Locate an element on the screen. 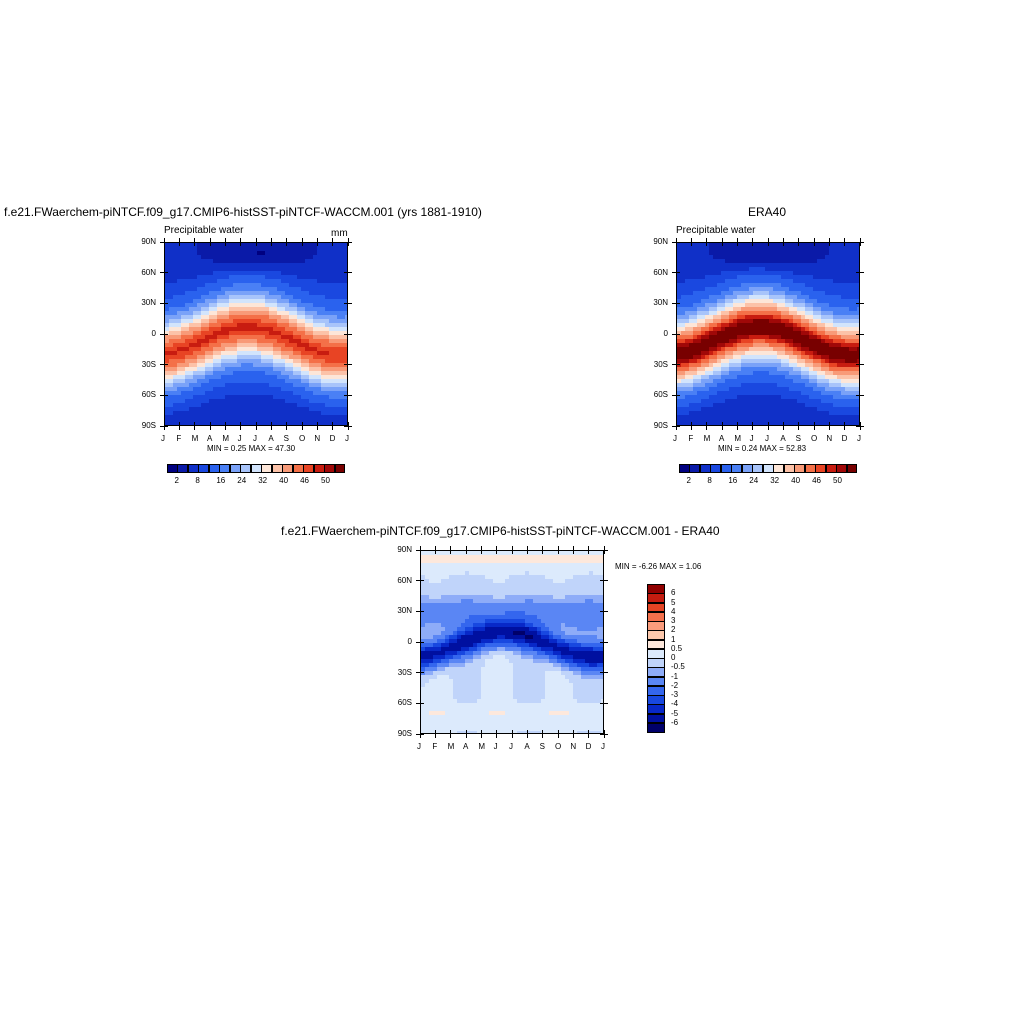  y-tick is located at coordinates (676, 273).